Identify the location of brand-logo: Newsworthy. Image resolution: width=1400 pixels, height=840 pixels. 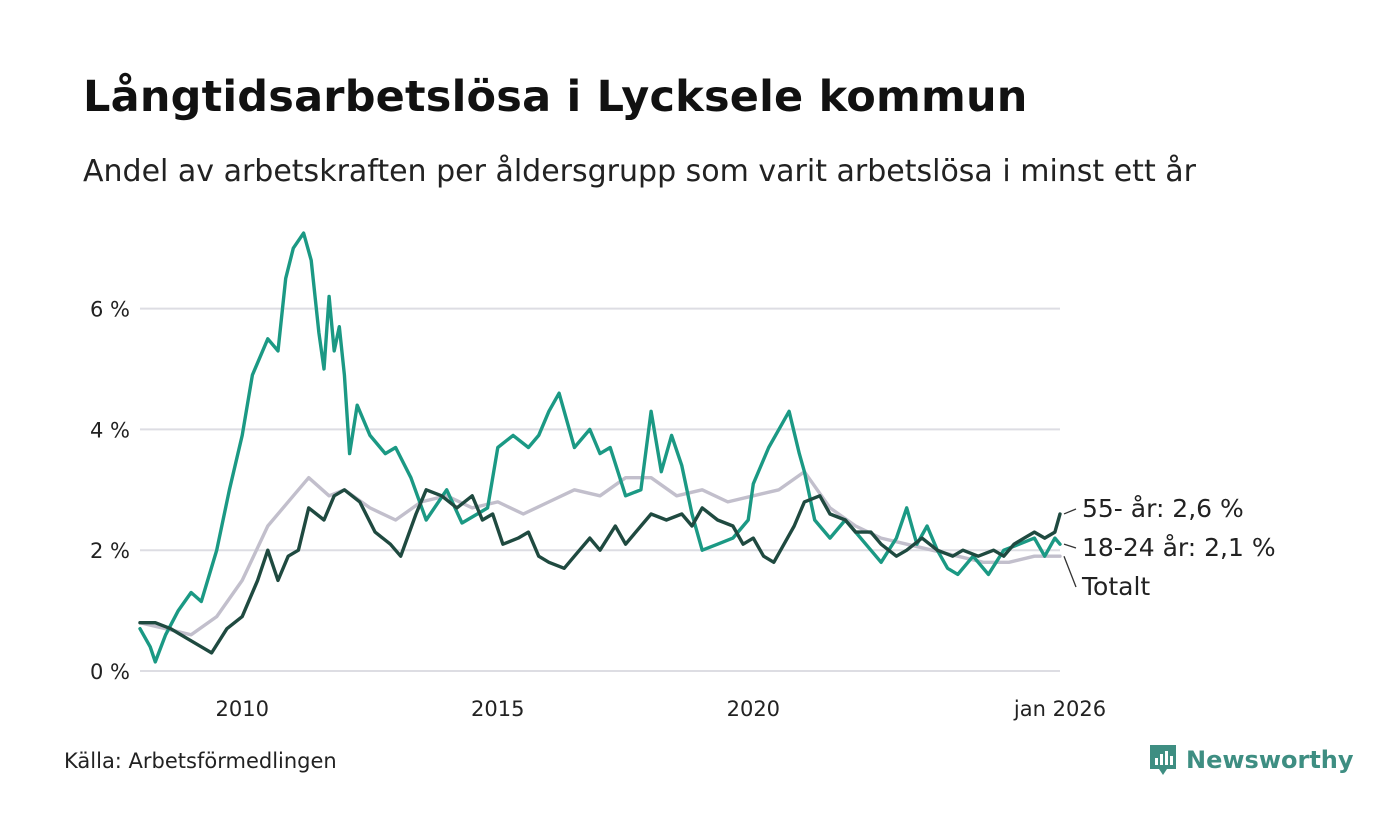
(1251, 760).